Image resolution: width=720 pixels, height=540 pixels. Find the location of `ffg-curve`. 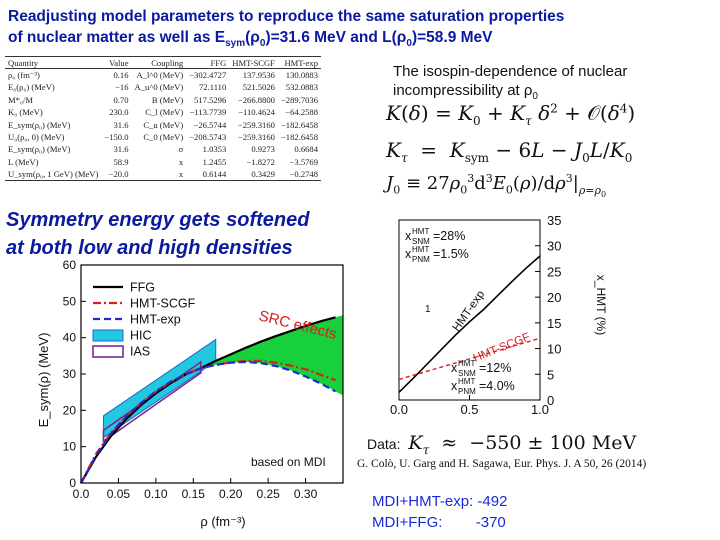

ffg-curve is located at coordinates (208, 400).